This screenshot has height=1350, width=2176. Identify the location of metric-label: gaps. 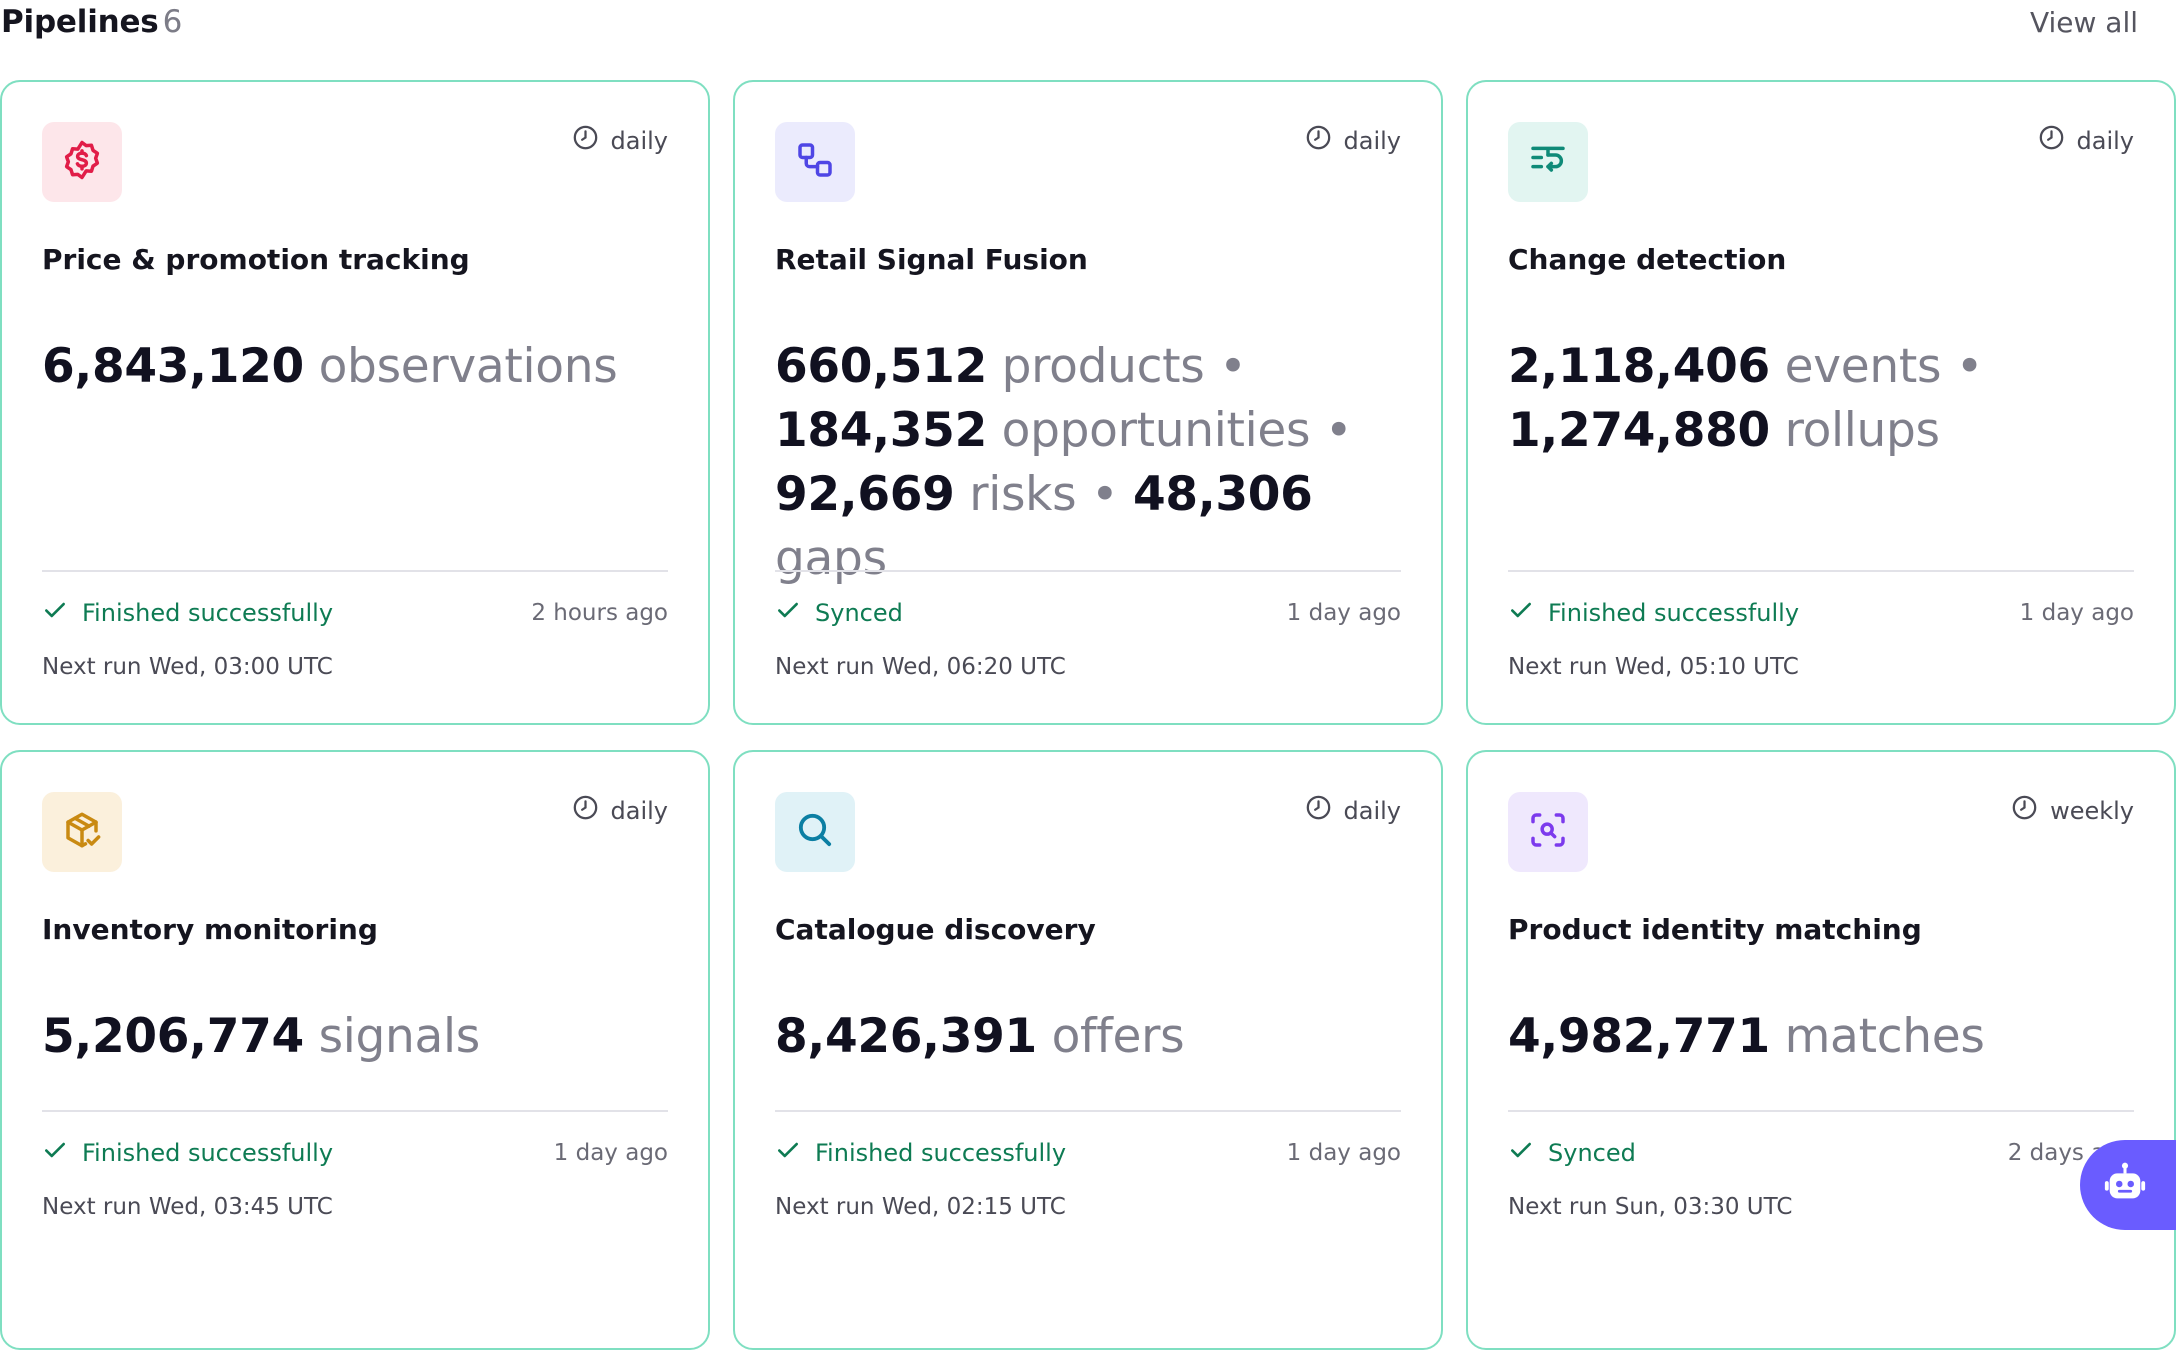
(831, 558).